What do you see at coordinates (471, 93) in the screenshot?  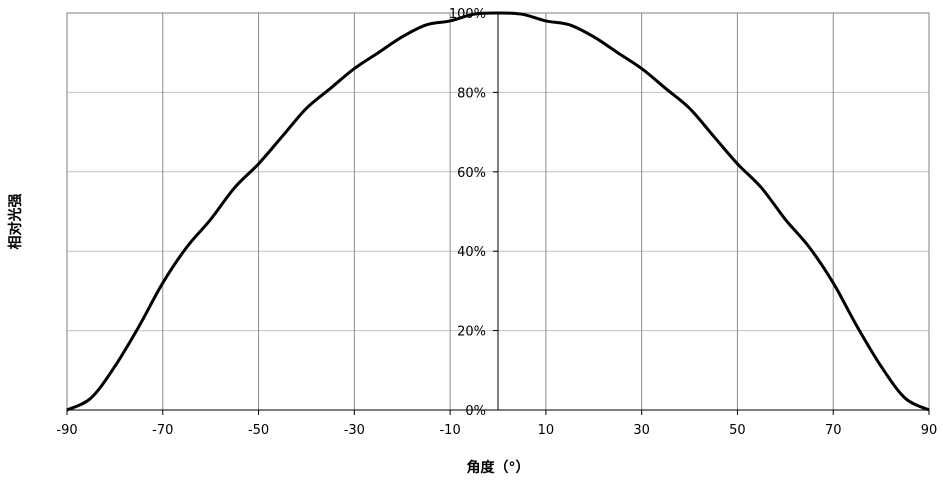 I see `y-tick-label-4: 80%` at bounding box center [471, 93].